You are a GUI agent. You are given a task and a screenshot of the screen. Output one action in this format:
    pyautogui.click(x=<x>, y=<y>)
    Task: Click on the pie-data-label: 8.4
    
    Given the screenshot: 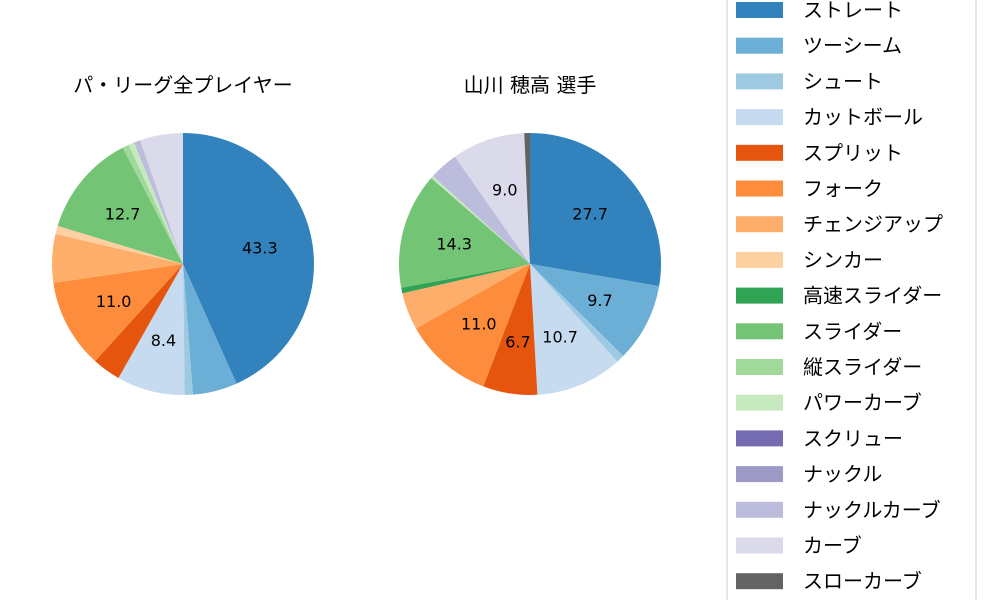 What is the action you would take?
    pyautogui.click(x=163, y=340)
    